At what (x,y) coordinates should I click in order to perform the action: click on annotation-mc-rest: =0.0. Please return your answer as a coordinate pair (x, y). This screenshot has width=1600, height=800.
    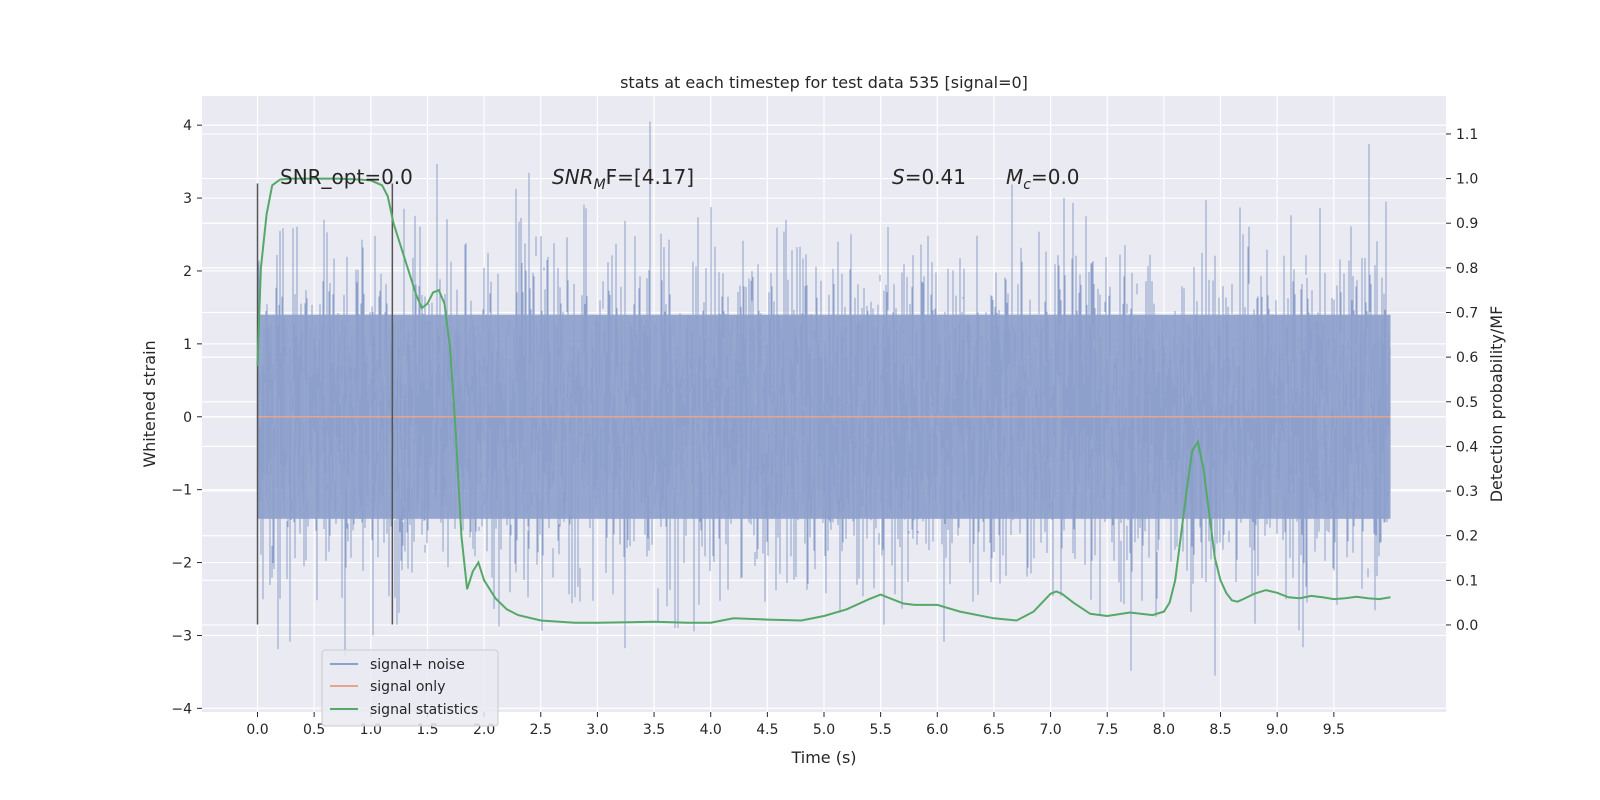
    Looking at the image, I should click on (1055, 177).